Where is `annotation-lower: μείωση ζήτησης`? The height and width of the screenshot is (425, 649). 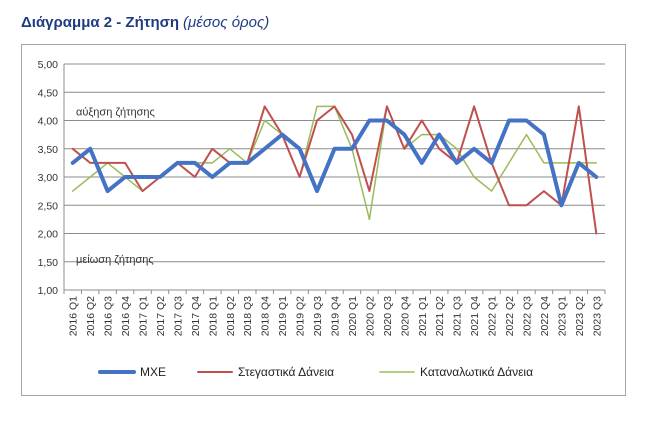 annotation-lower: μείωση ζήτησης is located at coordinates (115, 260).